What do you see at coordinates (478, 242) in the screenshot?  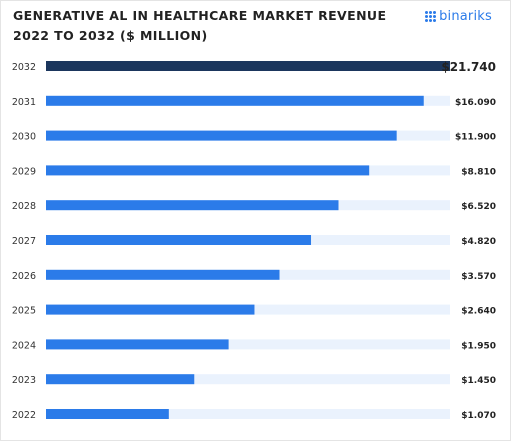 I see `data-label: $4.820` at bounding box center [478, 242].